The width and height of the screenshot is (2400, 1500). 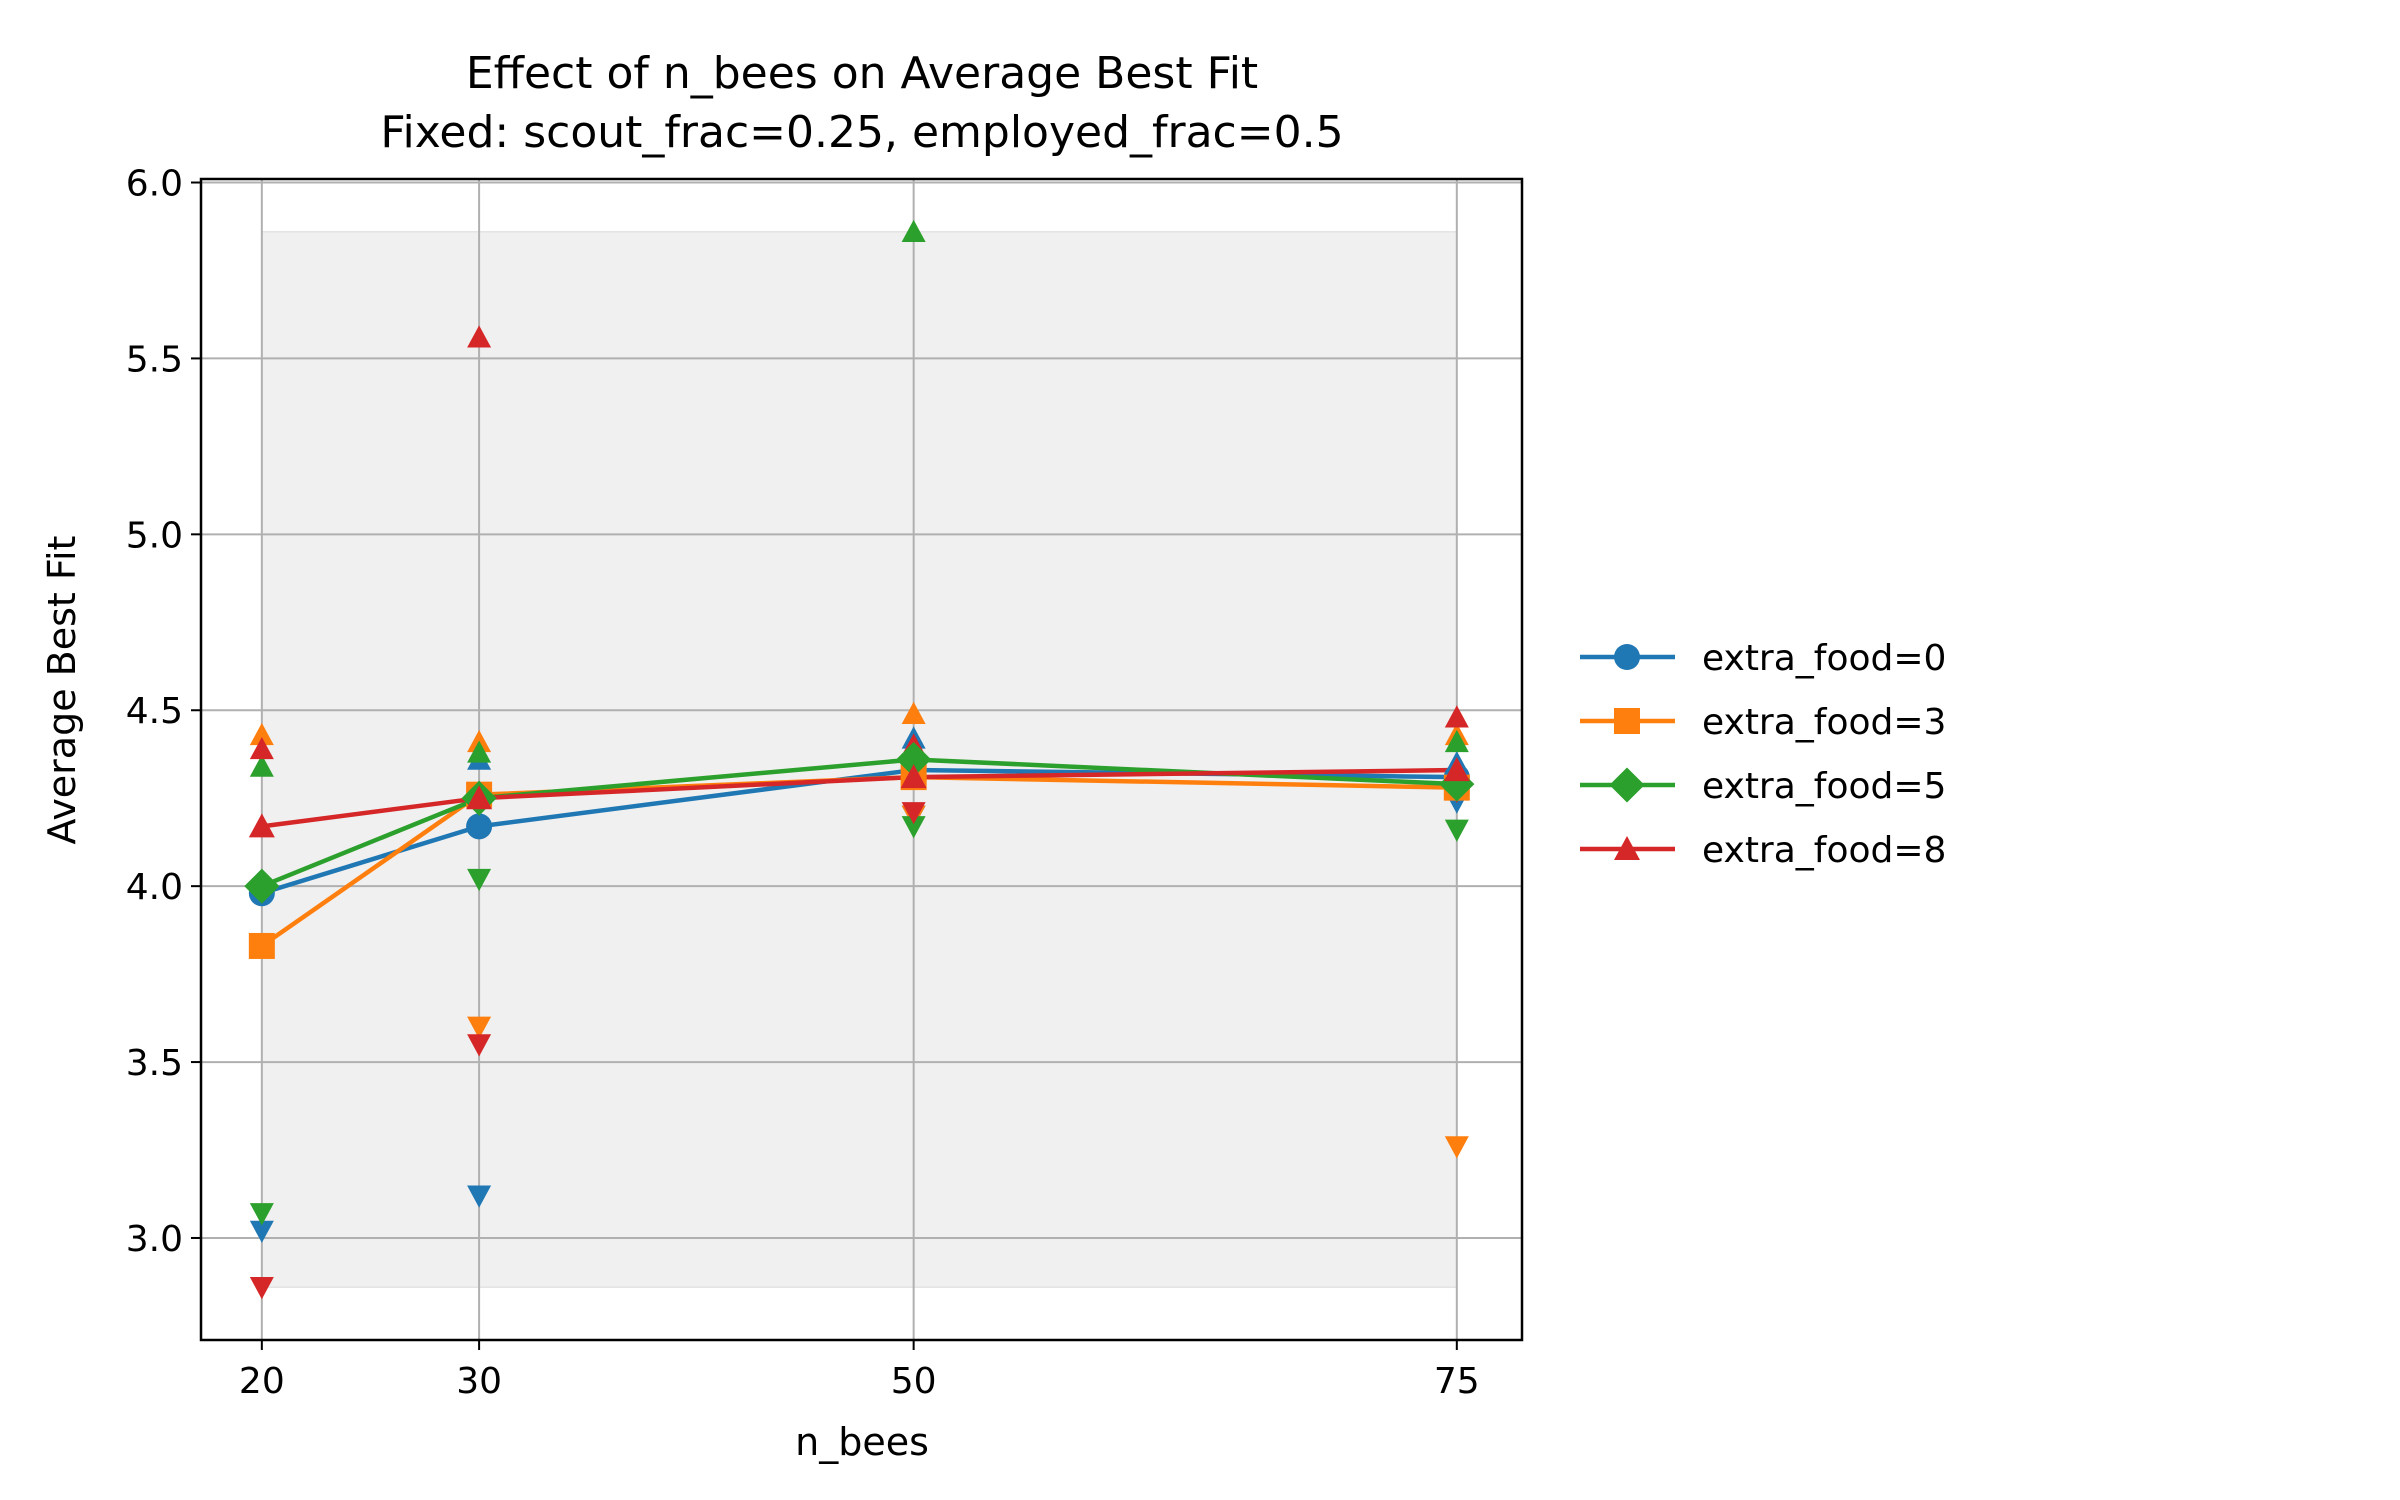 What do you see at coordinates (914, 1381) in the screenshot?
I see `x-tick-label: 50` at bounding box center [914, 1381].